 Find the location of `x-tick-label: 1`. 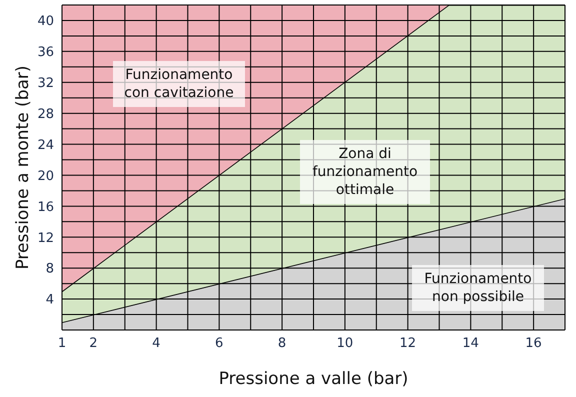

x-tick-label: 1 is located at coordinates (62, 344).